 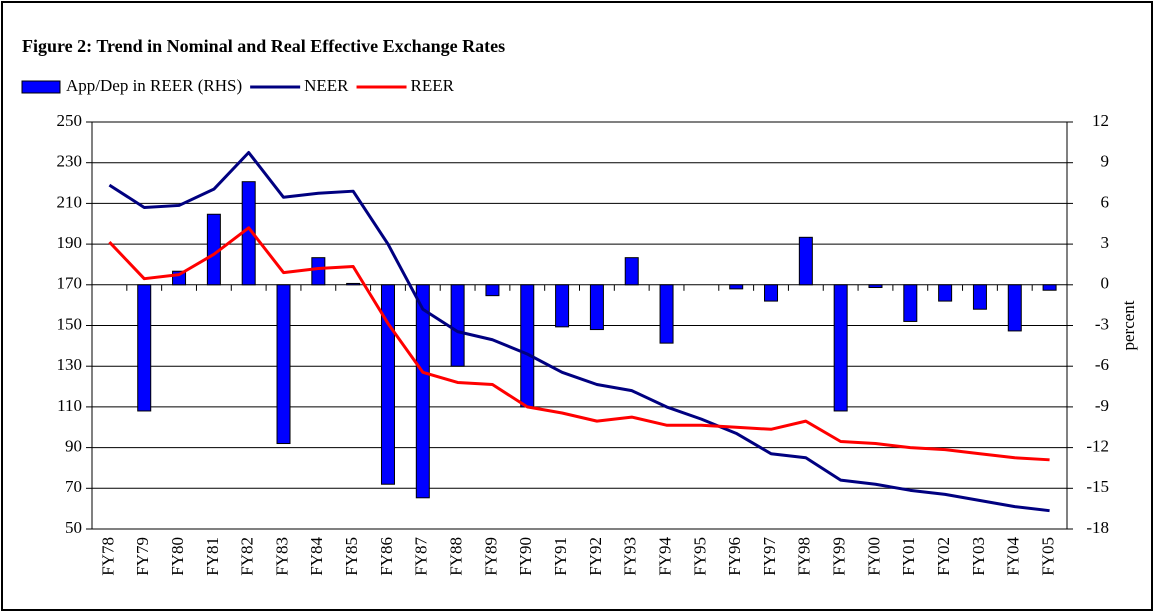 What do you see at coordinates (769, 556) in the screenshot?
I see `x-tick-label: FY97` at bounding box center [769, 556].